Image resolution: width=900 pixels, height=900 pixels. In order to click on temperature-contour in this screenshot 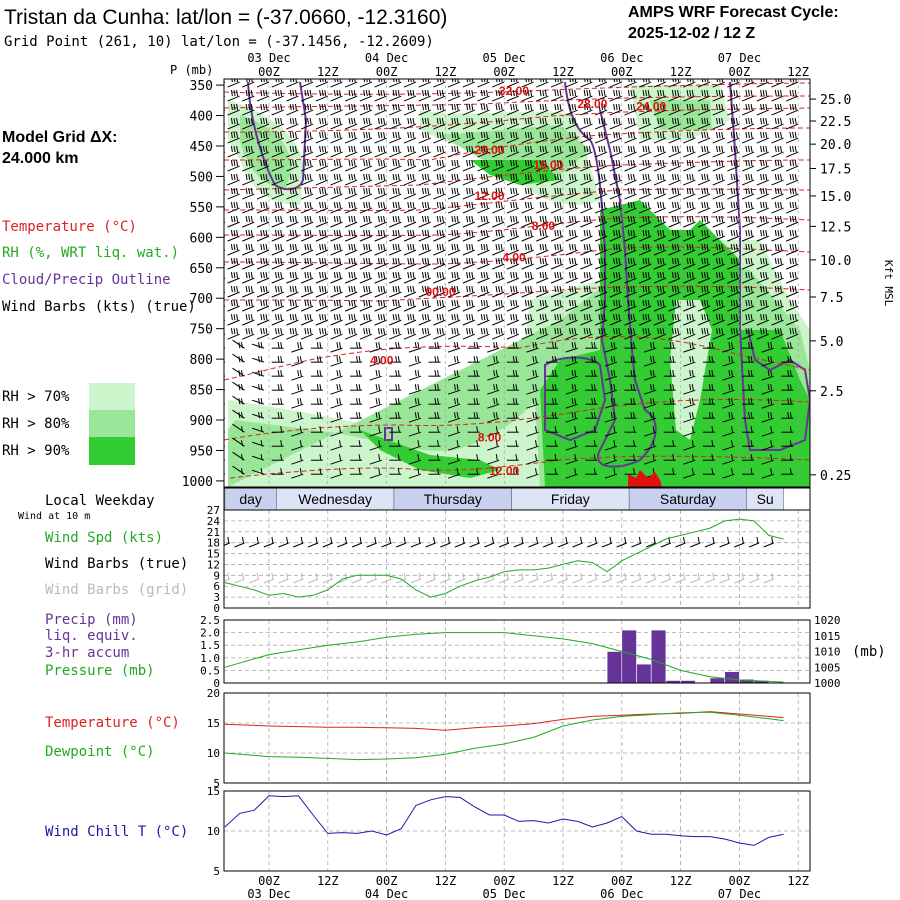, I will do `click(517, 102)`.